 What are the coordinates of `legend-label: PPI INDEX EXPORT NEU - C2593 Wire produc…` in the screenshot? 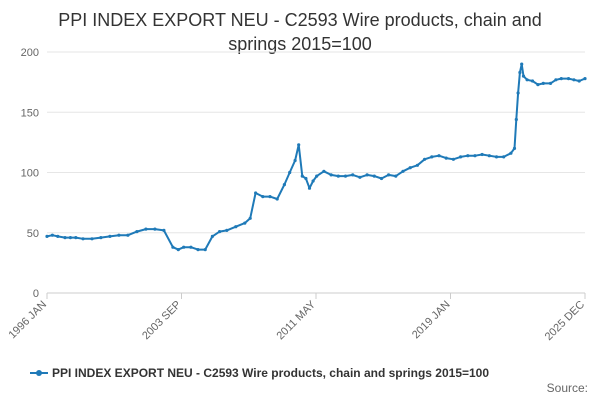 It's located at (271, 373).